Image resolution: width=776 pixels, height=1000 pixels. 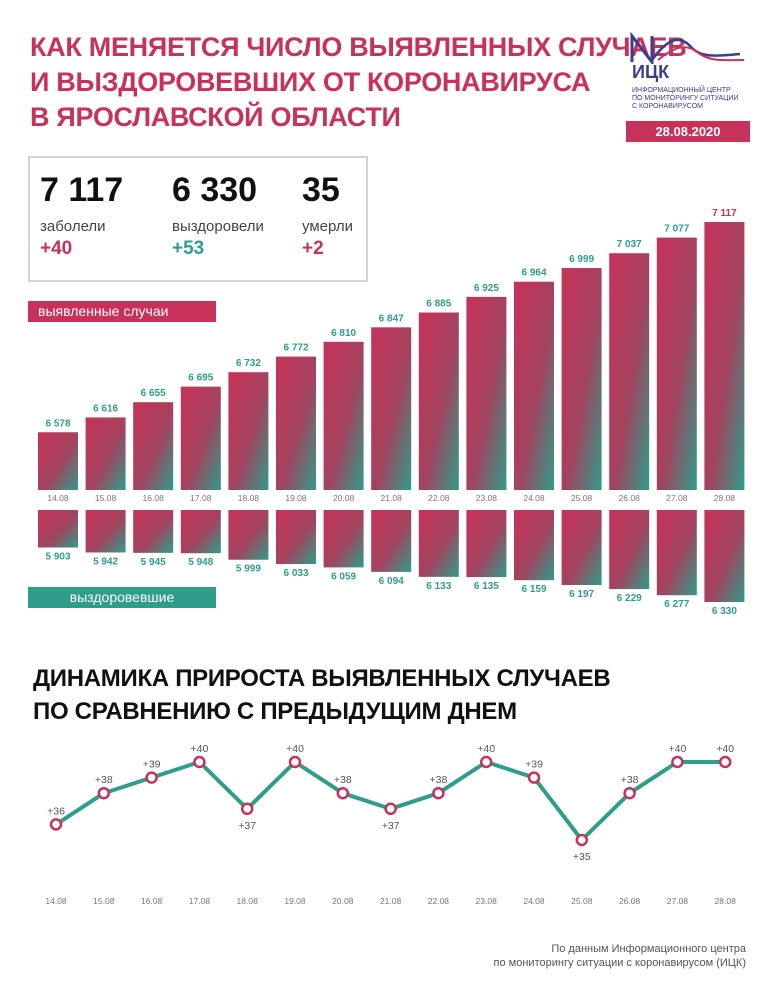 What do you see at coordinates (688, 131) in the screenshot?
I see `date-badge: 28.08.2020` at bounding box center [688, 131].